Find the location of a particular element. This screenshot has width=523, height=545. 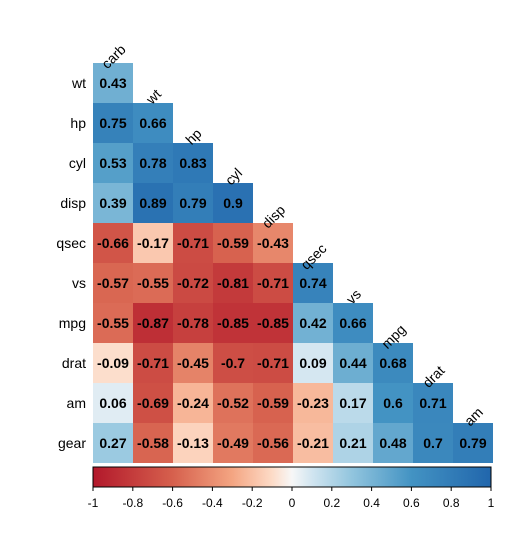

cell-value-disp-carb: 0.39 is located at coordinates (112, 203).